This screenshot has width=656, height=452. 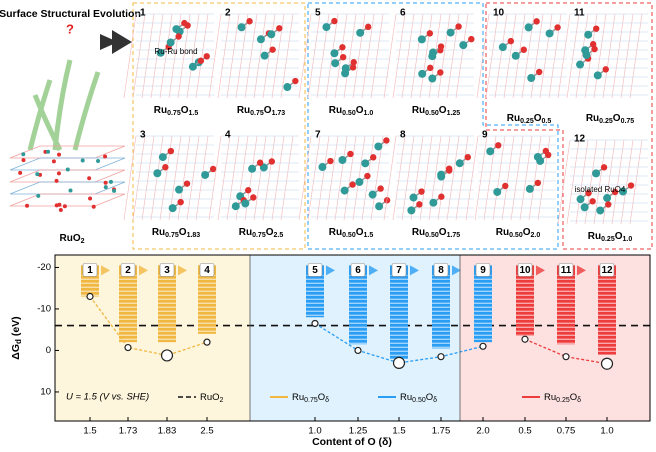 What do you see at coordinates (403, 13) in the screenshot?
I see `structure-number: 6` at bounding box center [403, 13].